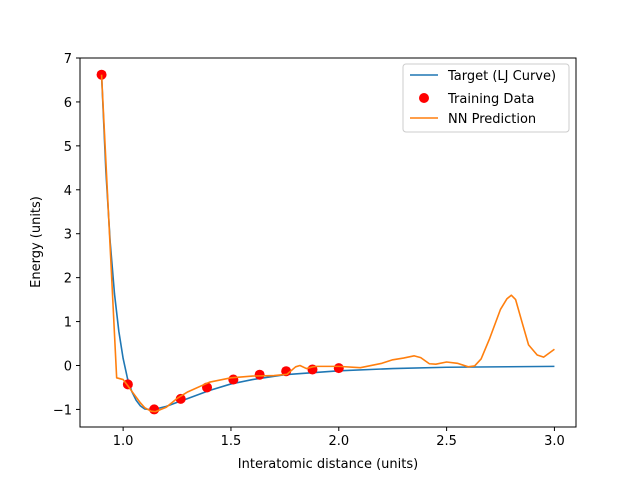 This screenshot has height=480, width=640. I want to click on y-tick-label: 0, so click(68, 367).